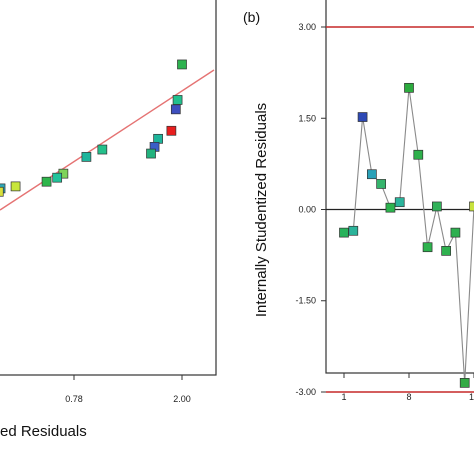  Describe the element at coordinates (471, 397) in the screenshot. I see `panel-b-x-tick-label: 15` at that location.